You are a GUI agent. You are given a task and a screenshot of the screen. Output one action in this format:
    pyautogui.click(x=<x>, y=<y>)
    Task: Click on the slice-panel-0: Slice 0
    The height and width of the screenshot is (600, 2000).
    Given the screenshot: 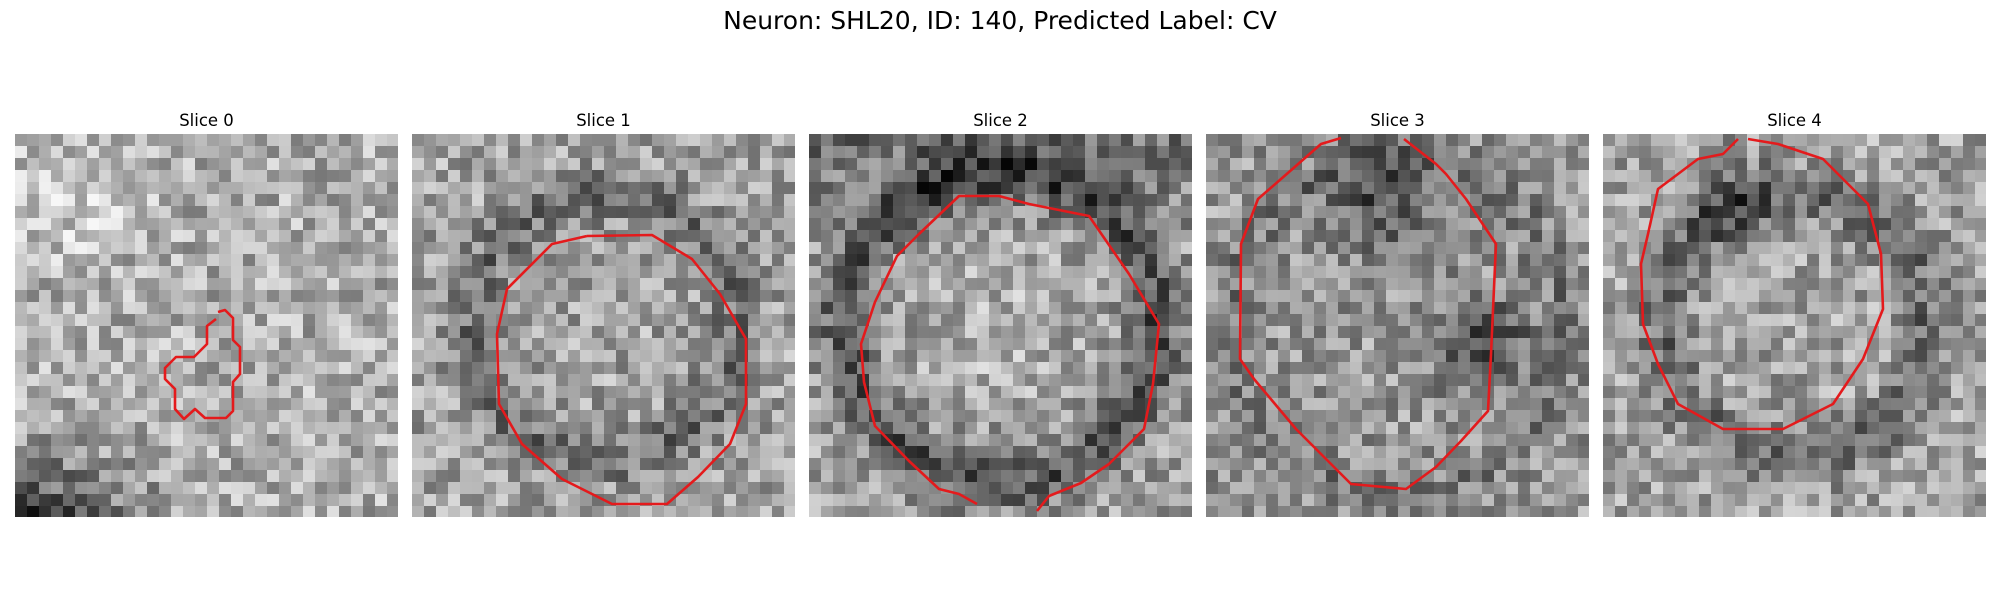 What is the action you would take?
    pyautogui.click(x=206, y=312)
    